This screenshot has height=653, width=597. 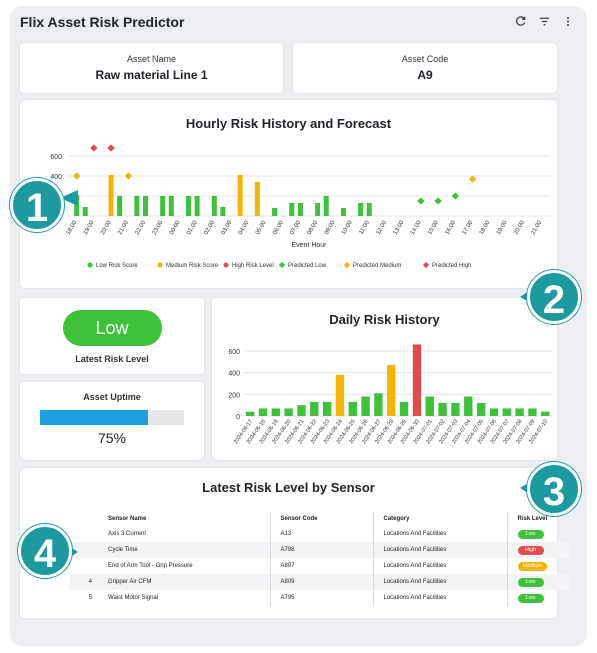 What do you see at coordinates (90, 598) in the screenshot?
I see `row-index: 5` at bounding box center [90, 598].